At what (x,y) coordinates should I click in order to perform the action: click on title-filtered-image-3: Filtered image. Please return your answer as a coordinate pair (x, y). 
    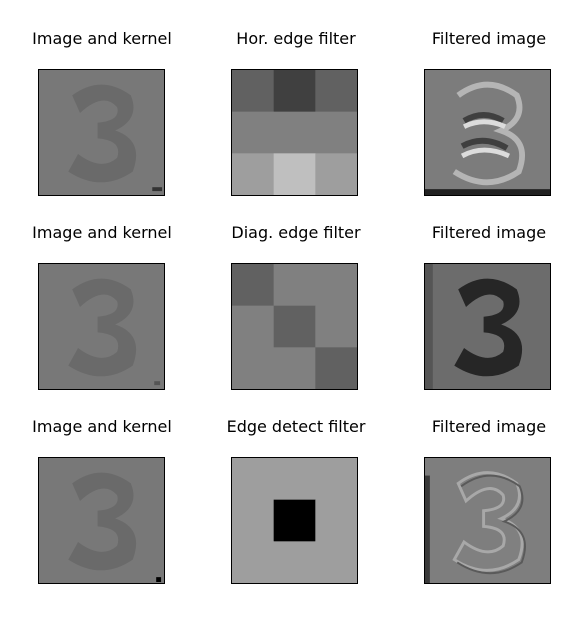
    Looking at the image, I should click on (489, 426).